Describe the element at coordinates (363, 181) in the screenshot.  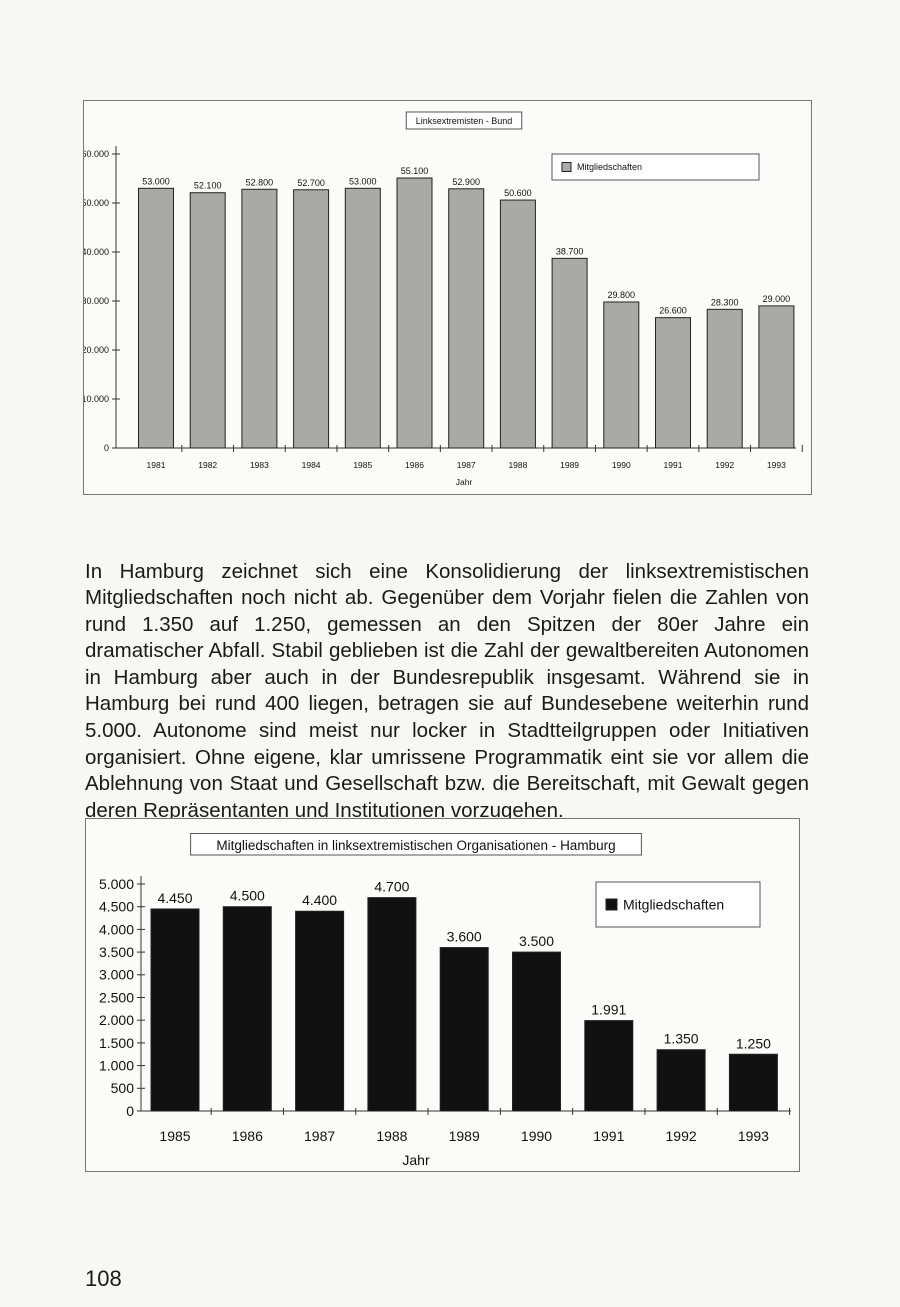
I see `data-label-1985: 53.000` at that location.